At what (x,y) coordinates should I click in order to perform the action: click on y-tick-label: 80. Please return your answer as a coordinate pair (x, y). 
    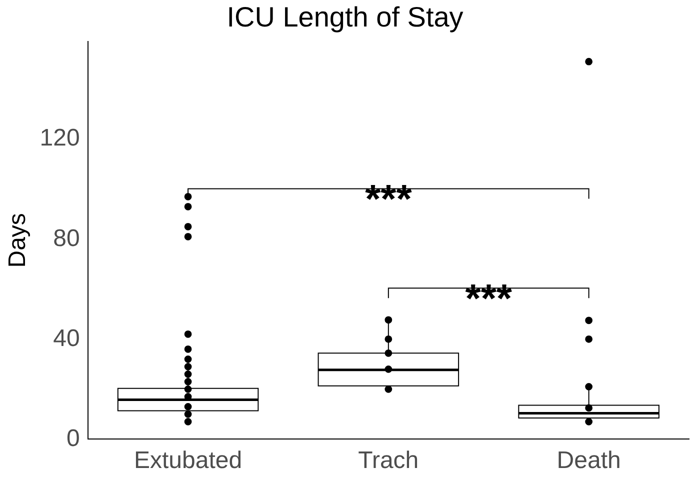
    Looking at the image, I should click on (66, 238).